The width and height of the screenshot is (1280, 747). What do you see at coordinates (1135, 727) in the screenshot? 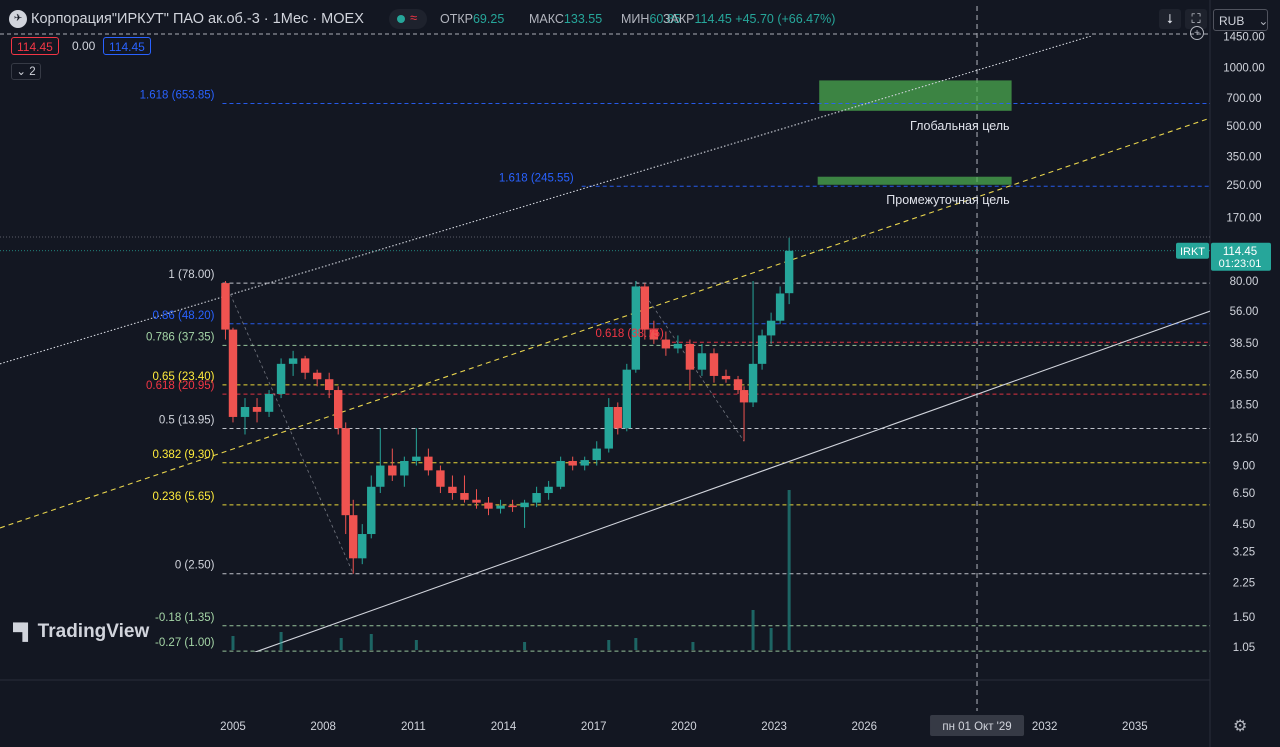
I see `time-axis-tick-10: 2035` at bounding box center [1135, 727].